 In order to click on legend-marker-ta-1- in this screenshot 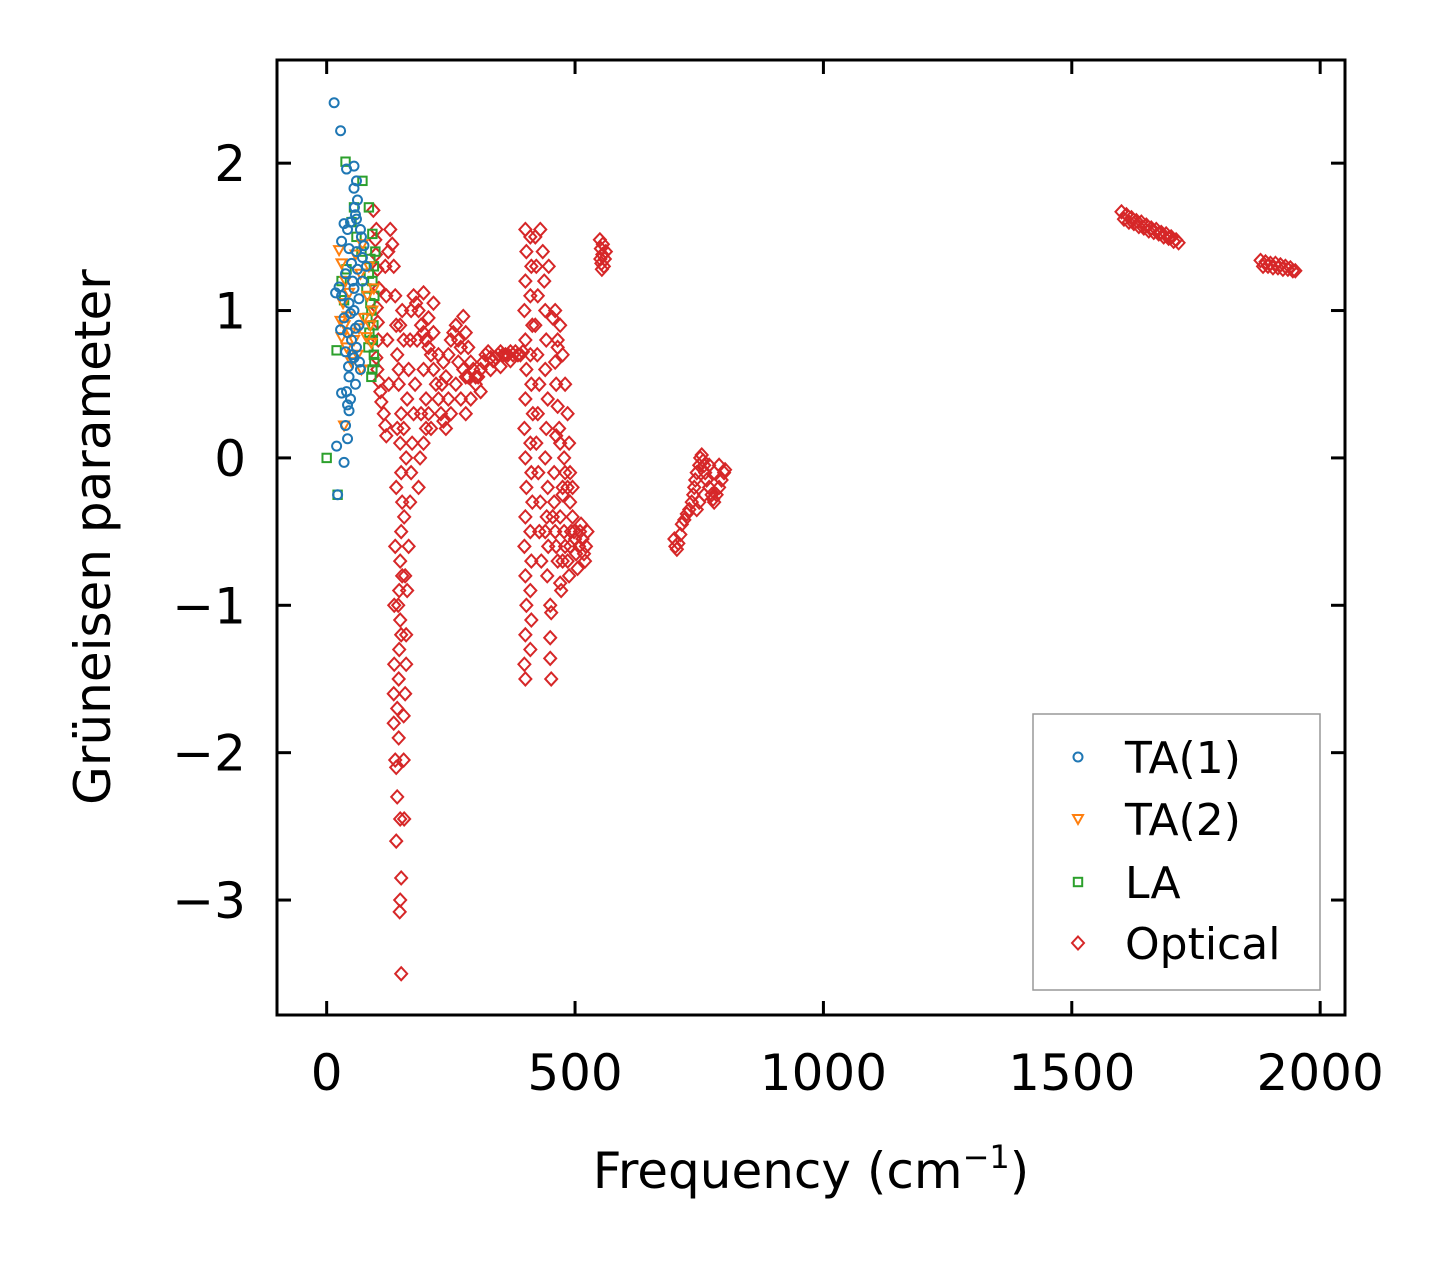, I will do `click(1078, 757)`.